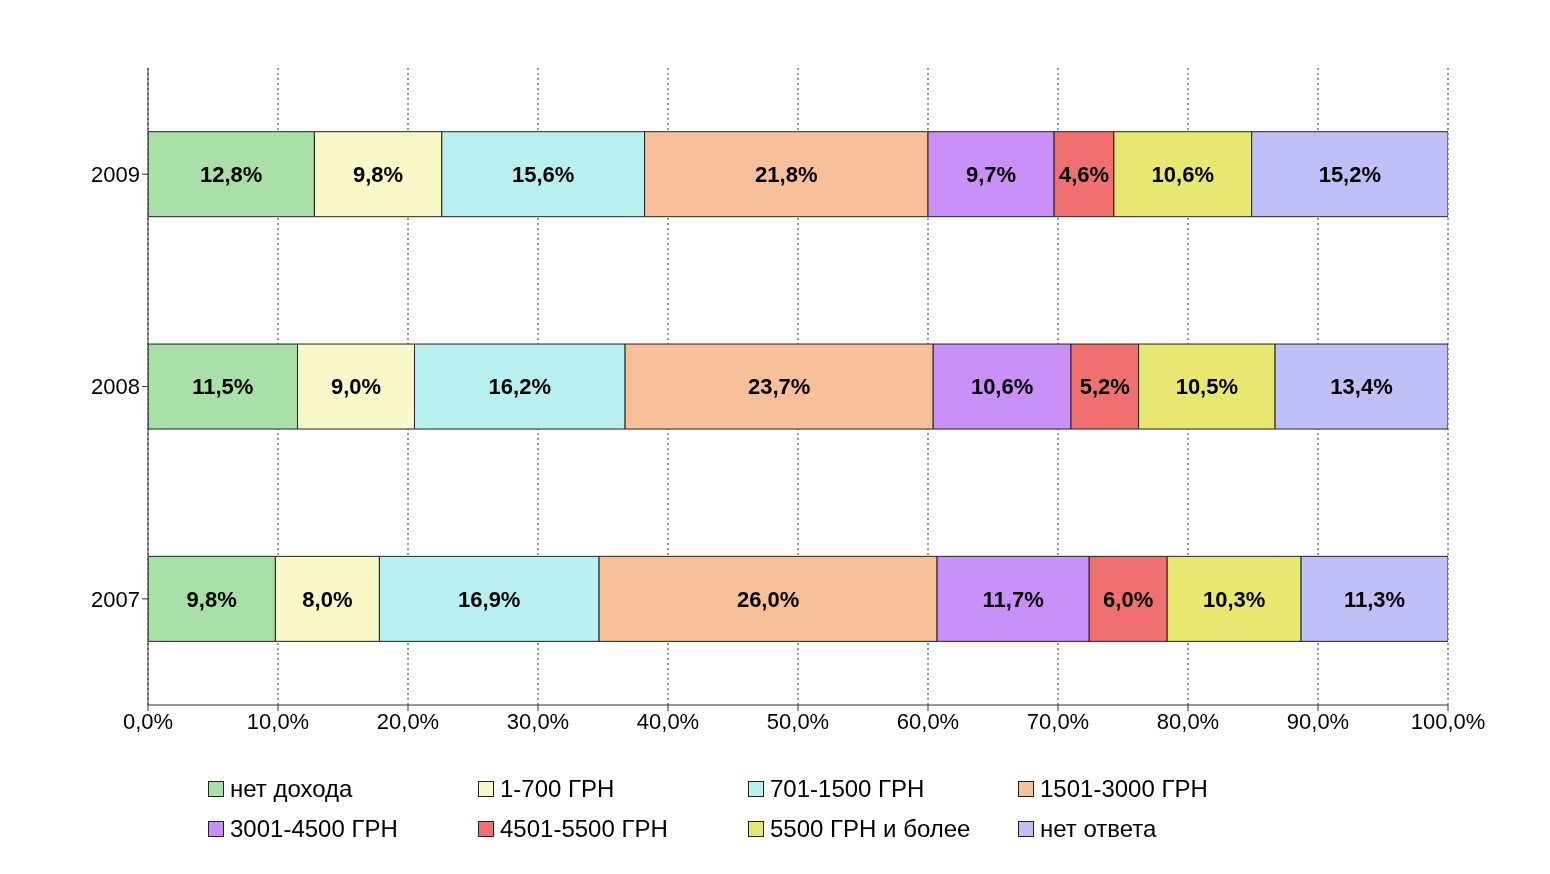 This screenshot has width=1550, height=874. I want to click on data-label: 11,3%, so click(1374, 599).